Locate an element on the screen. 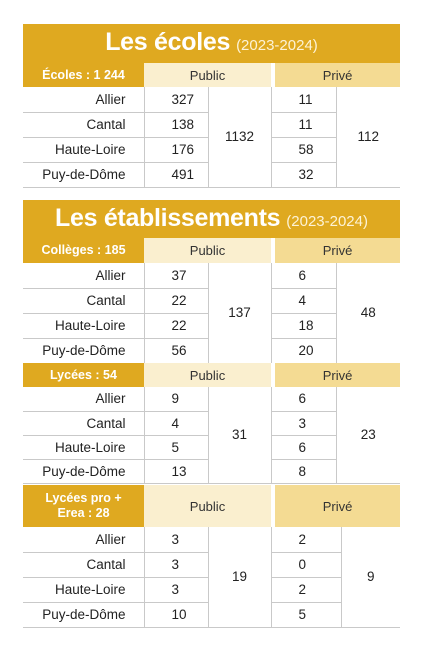  ecoles-banner: Les écoles (2023-2024) is located at coordinates (211, 43).